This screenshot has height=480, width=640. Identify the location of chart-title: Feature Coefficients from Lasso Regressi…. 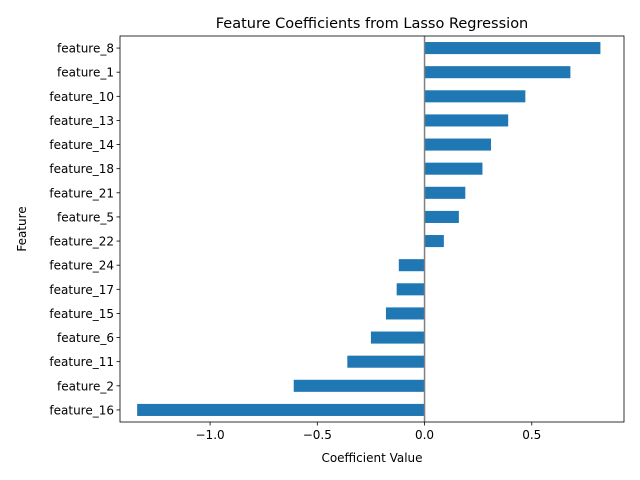
(372, 24).